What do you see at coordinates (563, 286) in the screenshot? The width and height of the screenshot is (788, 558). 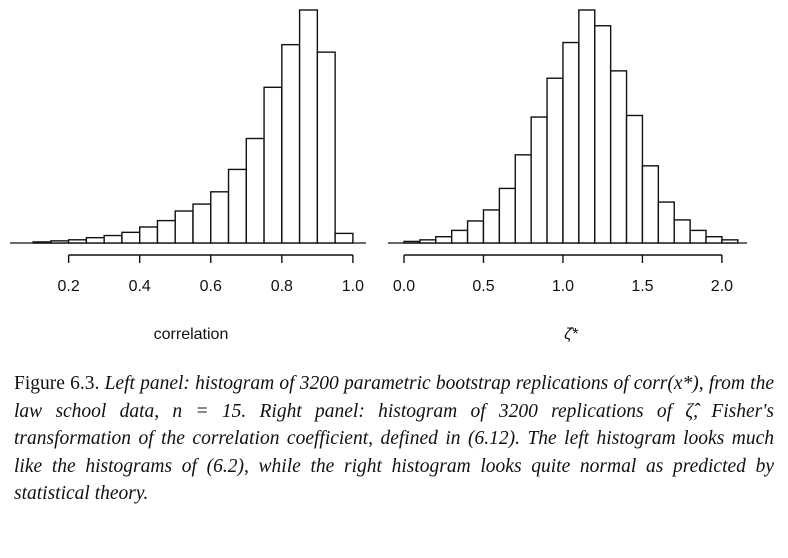 I see `right-x-tick-label: 1.0` at bounding box center [563, 286].